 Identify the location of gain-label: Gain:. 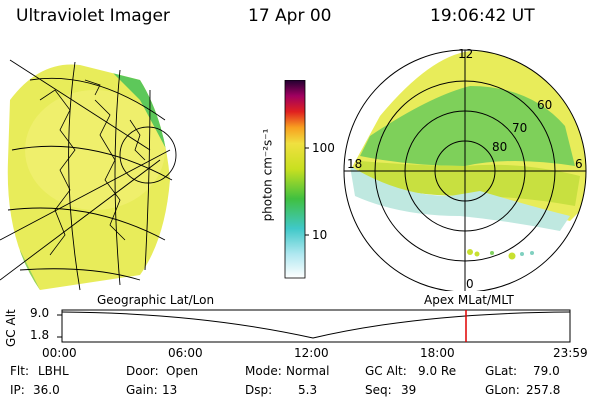
(142, 390).